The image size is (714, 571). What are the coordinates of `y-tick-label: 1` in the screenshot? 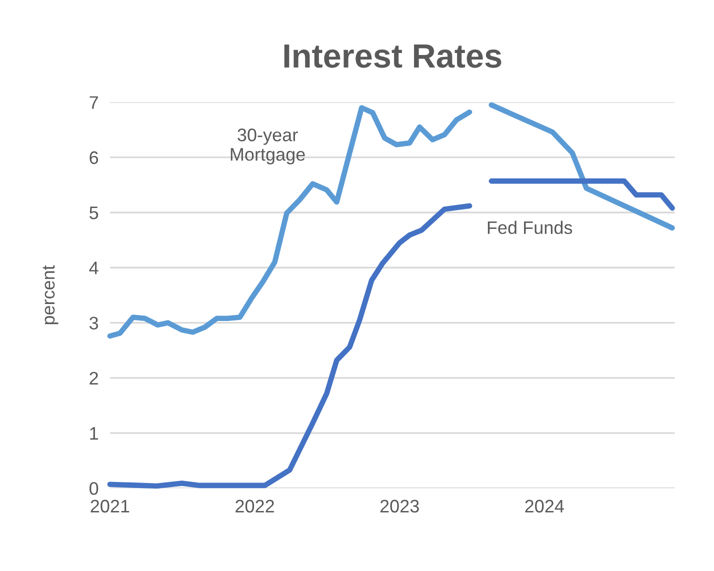 It's located at (94, 433).